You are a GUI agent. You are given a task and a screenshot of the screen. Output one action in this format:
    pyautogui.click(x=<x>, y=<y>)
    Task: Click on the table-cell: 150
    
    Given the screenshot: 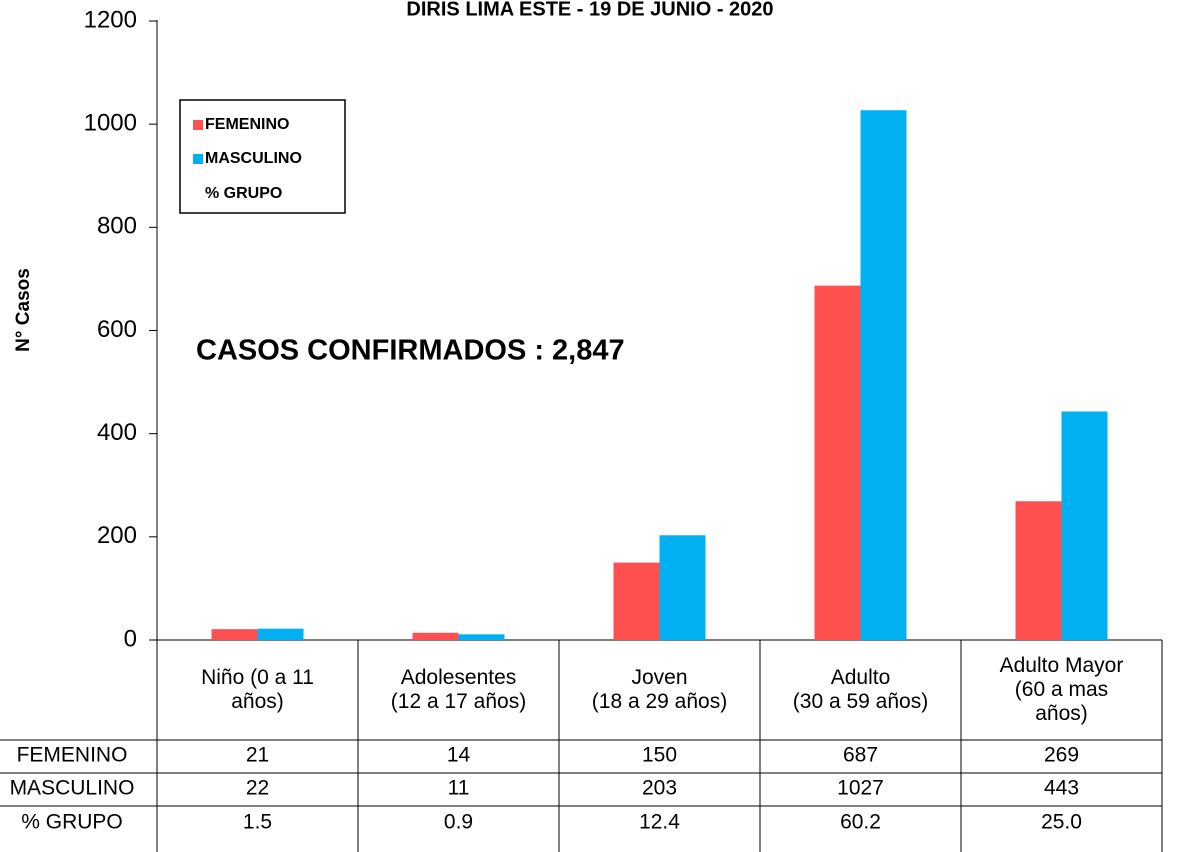 What is the action you would take?
    pyautogui.click(x=659, y=755)
    